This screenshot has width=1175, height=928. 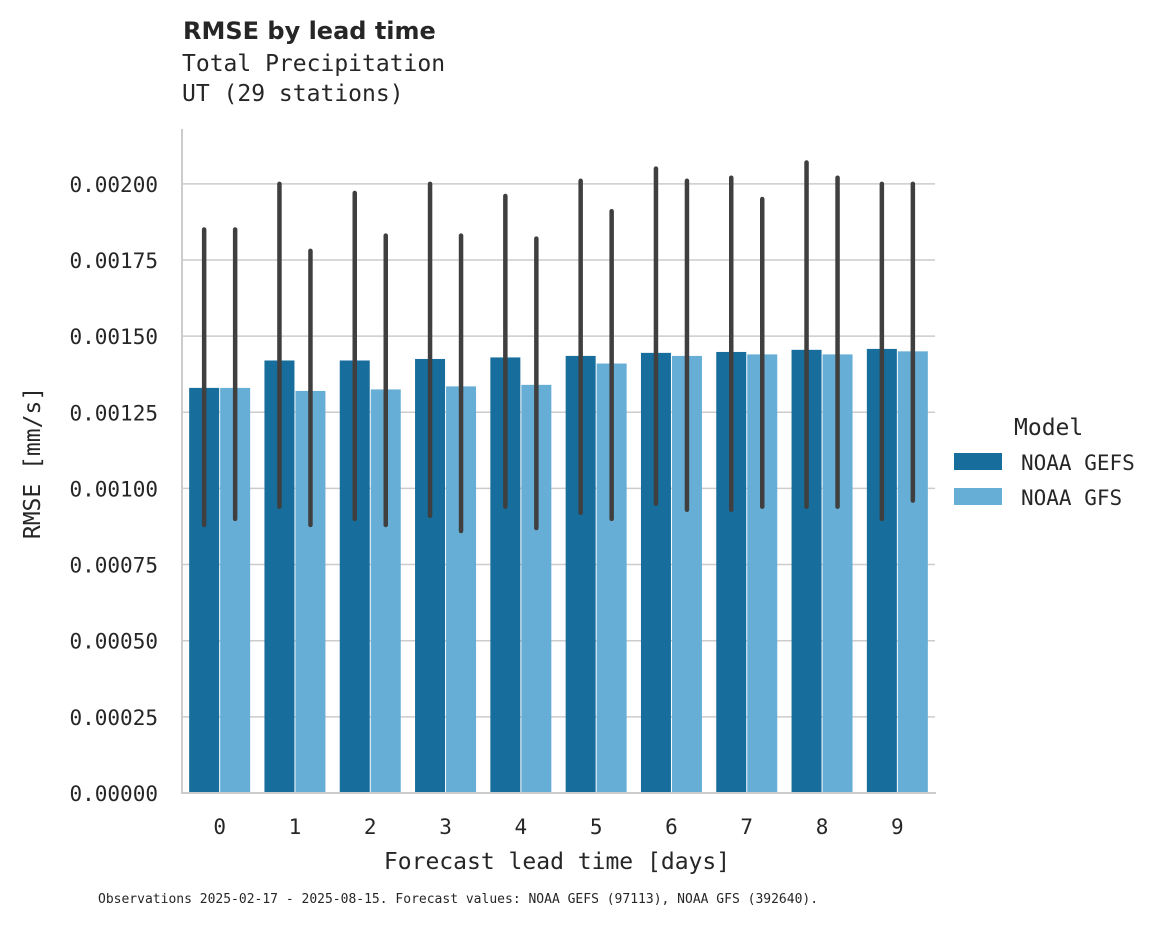 What do you see at coordinates (1078, 463) in the screenshot?
I see `legend-label-noaa-gefs: NOAA GEFS` at bounding box center [1078, 463].